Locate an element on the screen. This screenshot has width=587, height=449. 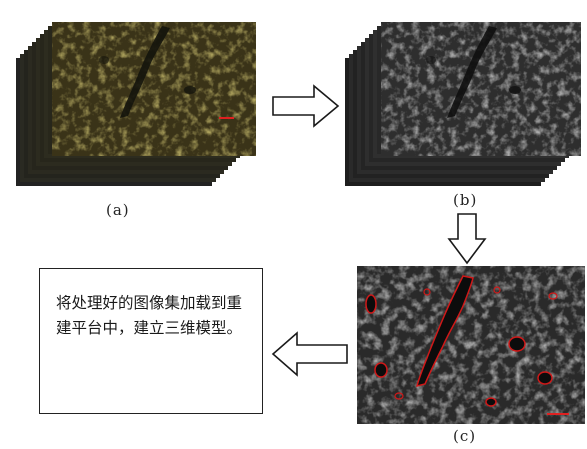
micrograph-b is located at coordinates (481, 89).